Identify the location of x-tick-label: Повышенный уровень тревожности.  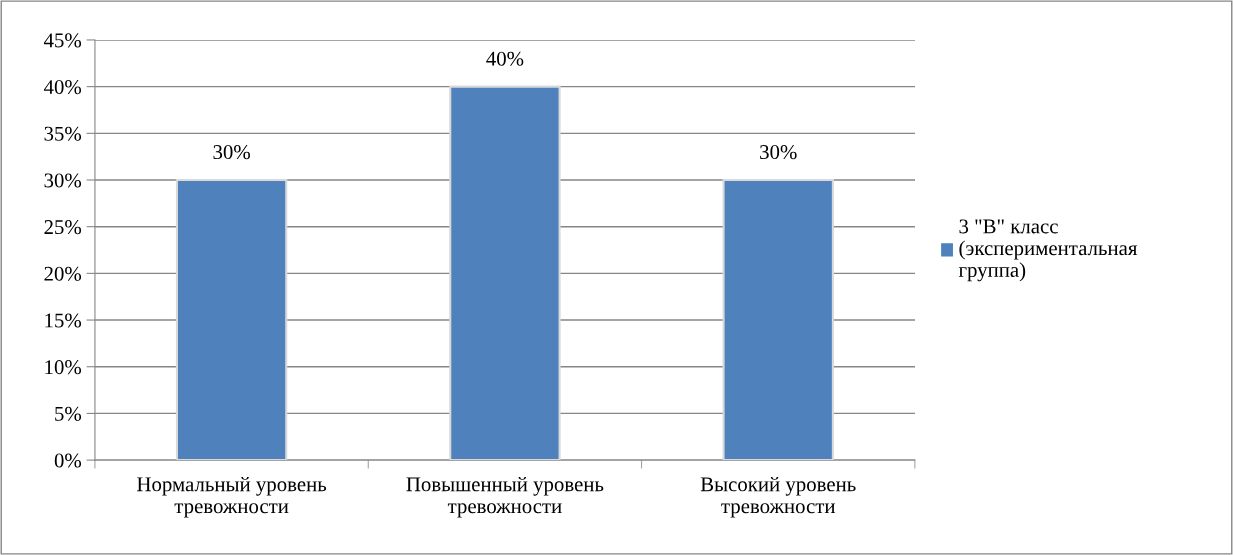
(505, 497).